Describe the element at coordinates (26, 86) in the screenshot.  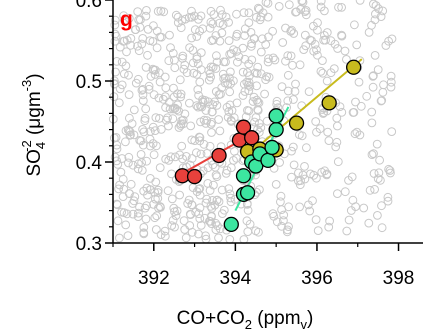
I see `y-axis-title-unit-sup: -3` at that location.